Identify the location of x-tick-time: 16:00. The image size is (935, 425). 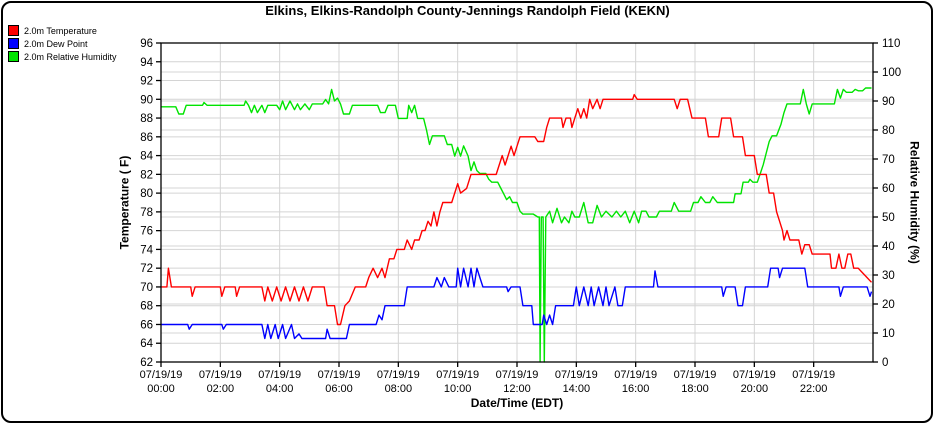
(636, 389).